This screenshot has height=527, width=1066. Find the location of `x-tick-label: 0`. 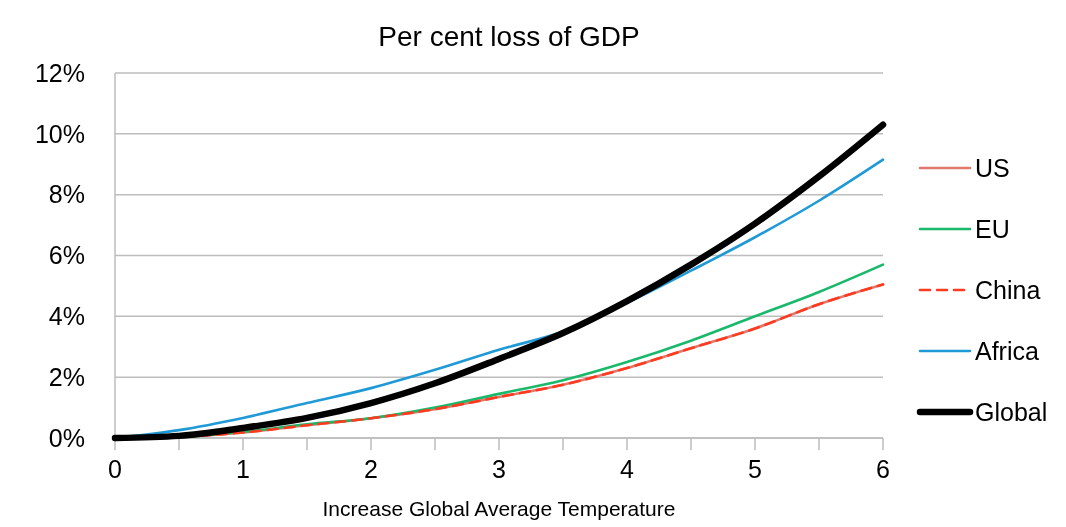

x-tick-label: 0 is located at coordinates (115, 469).